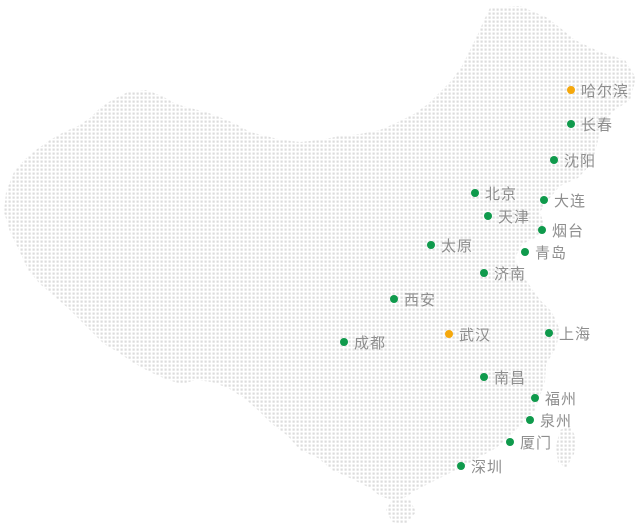  What do you see at coordinates (580, 160) in the screenshot?
I see `city-label: 沈阳` at bounding box center [580, 160].